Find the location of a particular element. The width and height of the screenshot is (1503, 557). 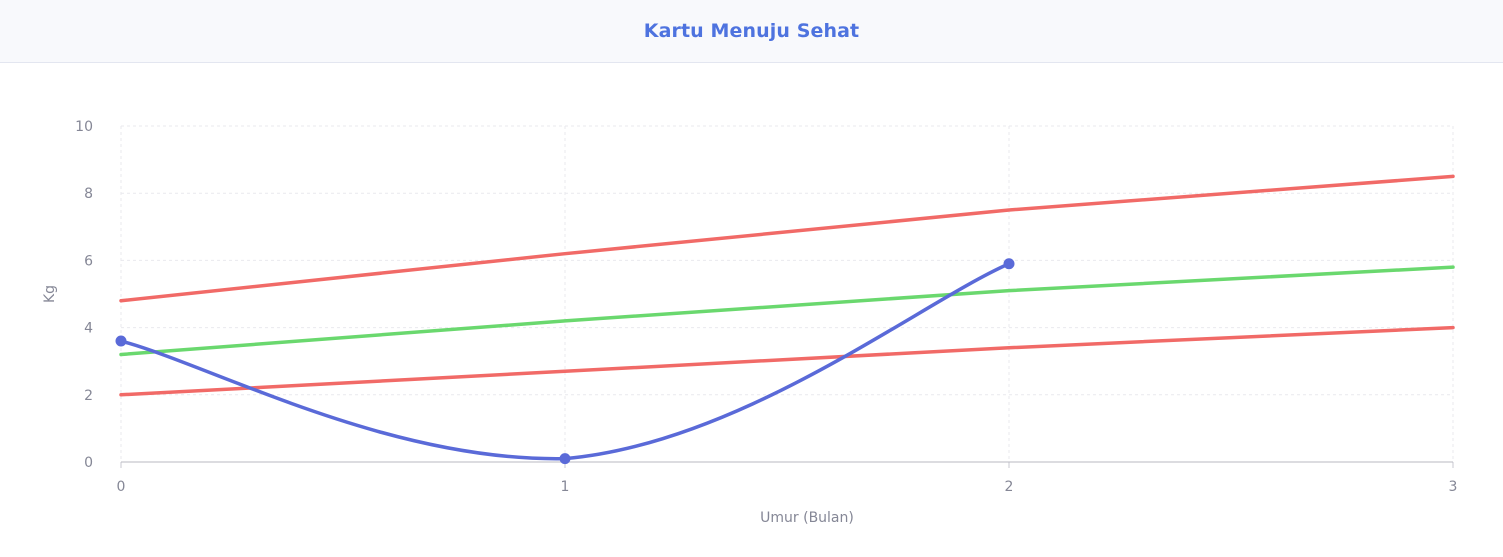

axes is located at coordinates (787, 464).